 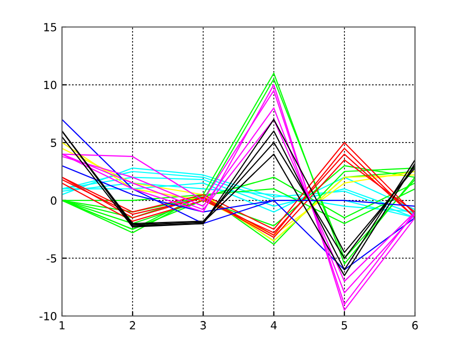 I want to click on y-tick-label: 10, so click(x=50, y=85).